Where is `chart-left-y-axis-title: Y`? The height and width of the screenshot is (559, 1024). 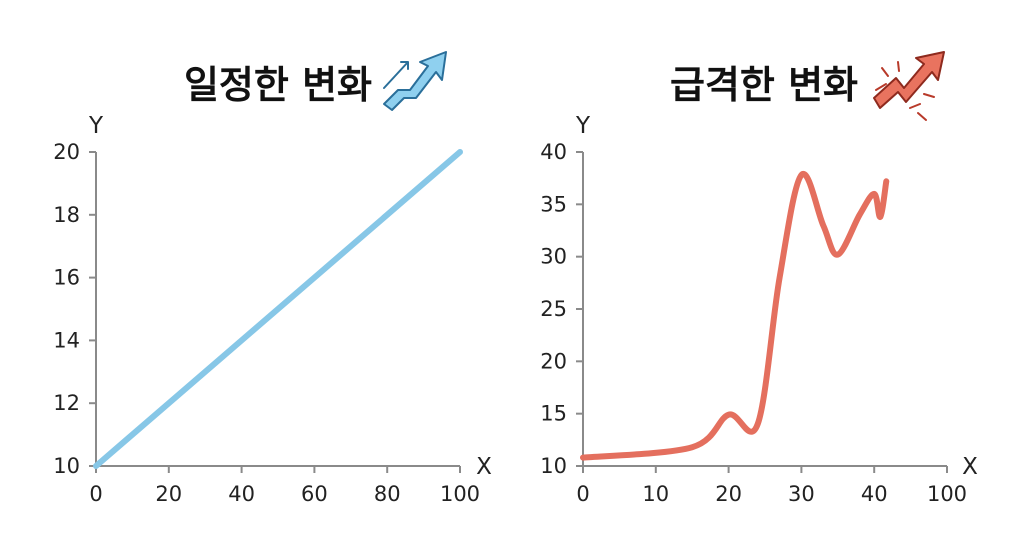 chart-left-y-axis-title: Y is located at coordinates (96, 126).